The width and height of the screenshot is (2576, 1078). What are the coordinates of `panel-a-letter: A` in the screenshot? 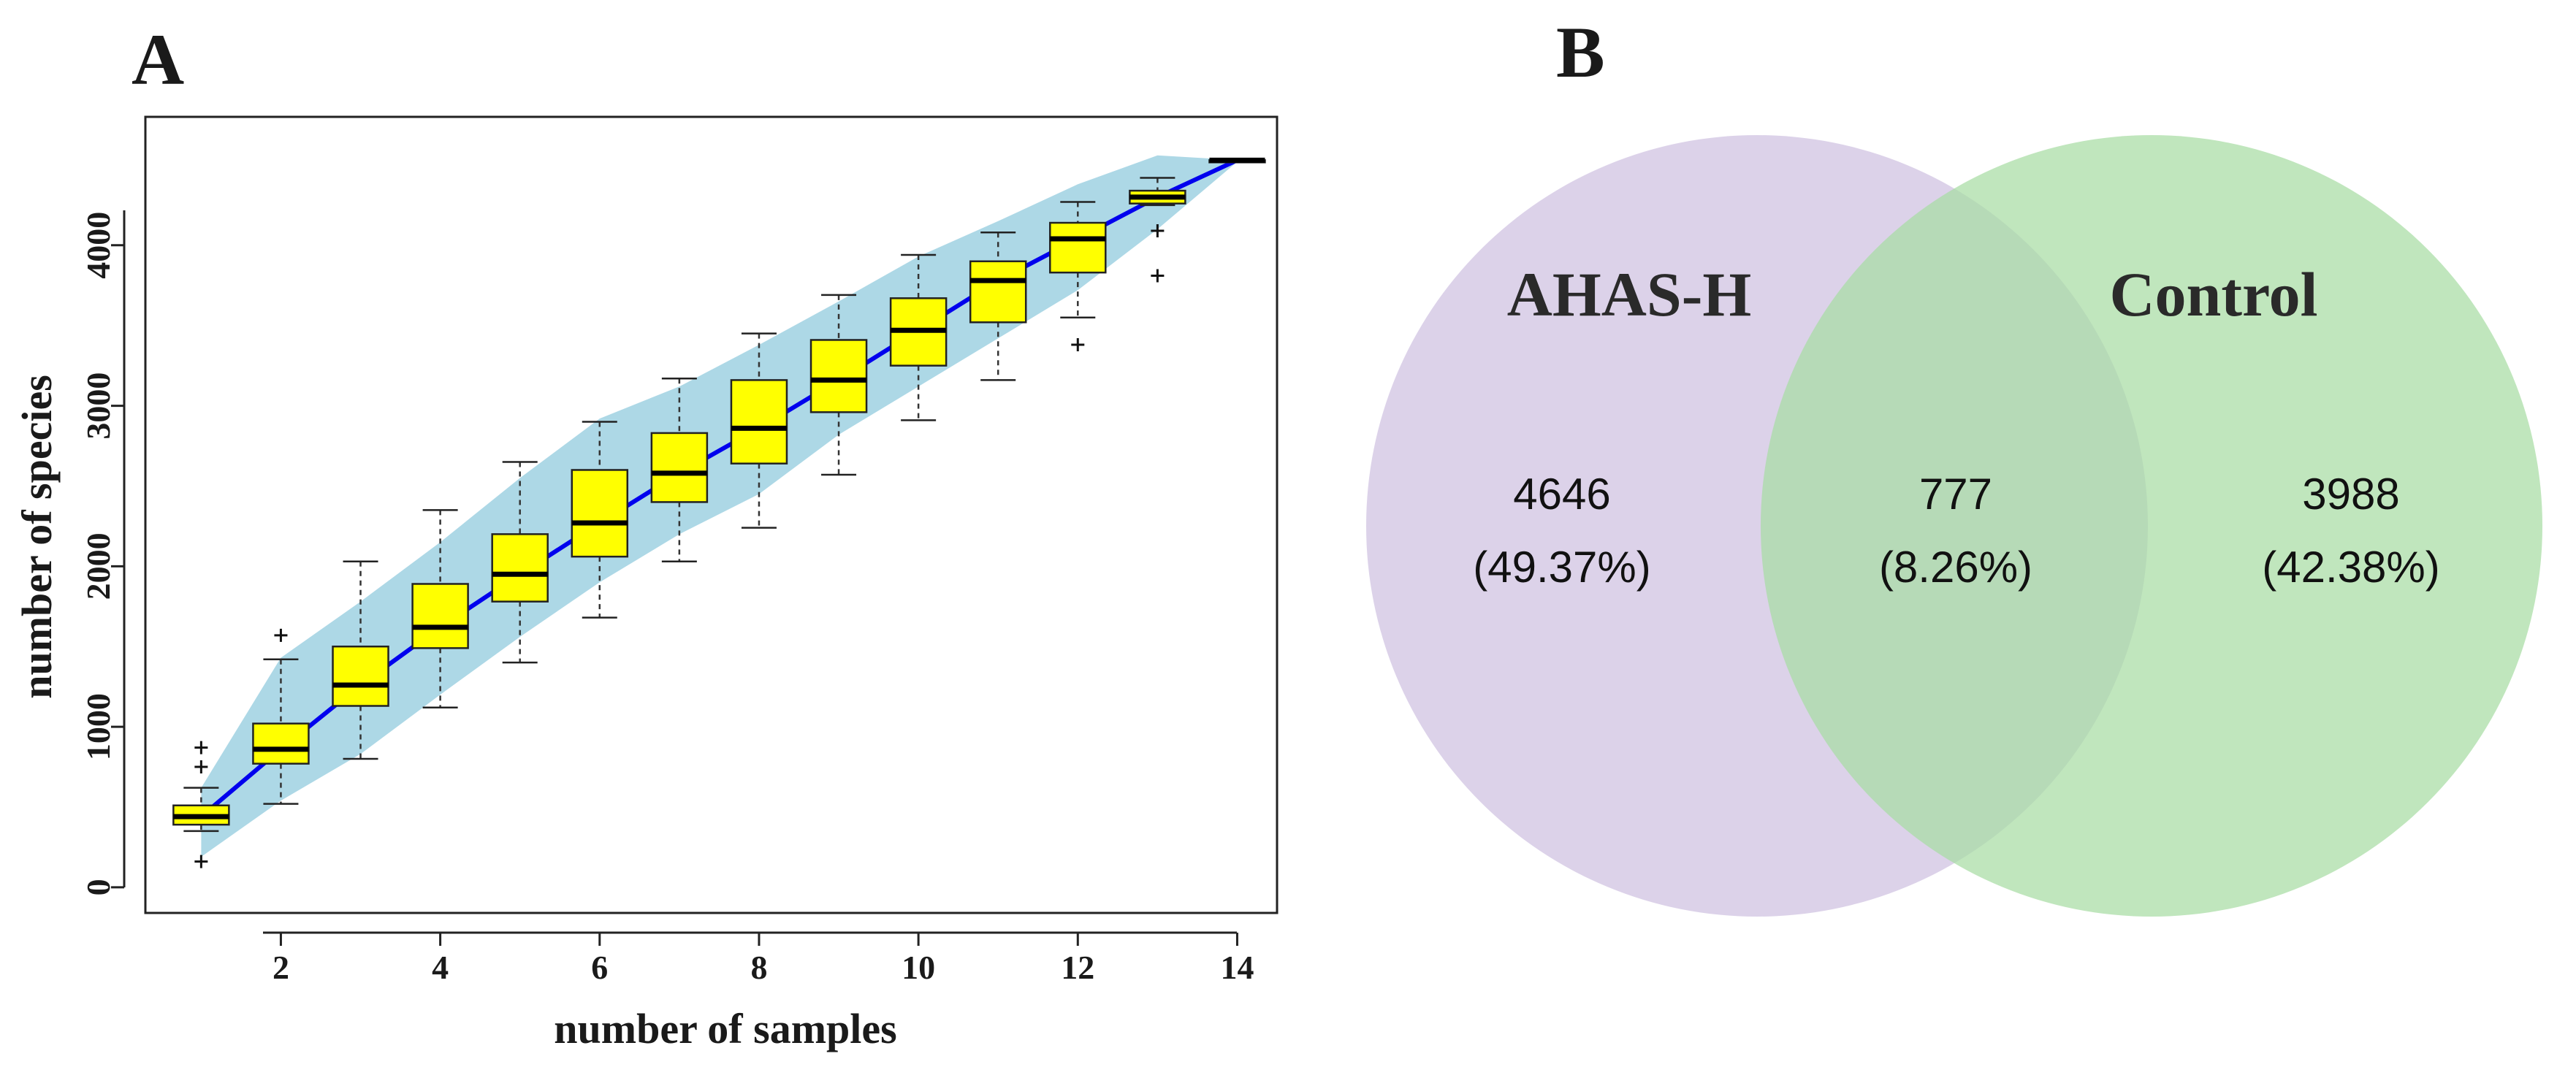 It's located at (158, 60).